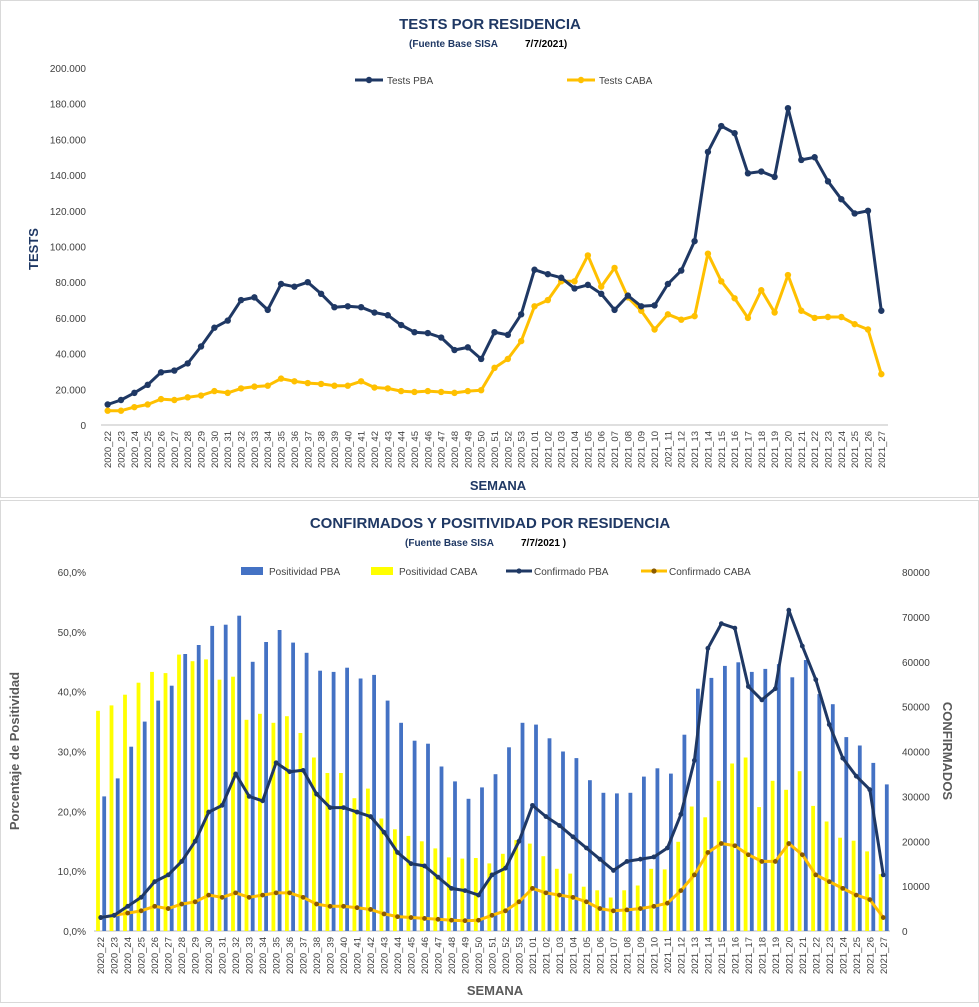  I want to click on y-left-tick-label: 10,0%, so click(72, 872).